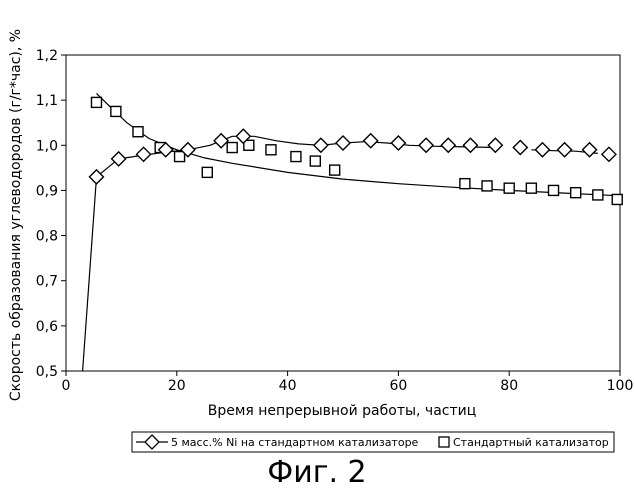 The height and width of the screenshot is (500, 634). What do you see at coordinates (47, 327) in the screenshot?
I see `y-tick-label: 0,6` at bounding box center [47, 327].